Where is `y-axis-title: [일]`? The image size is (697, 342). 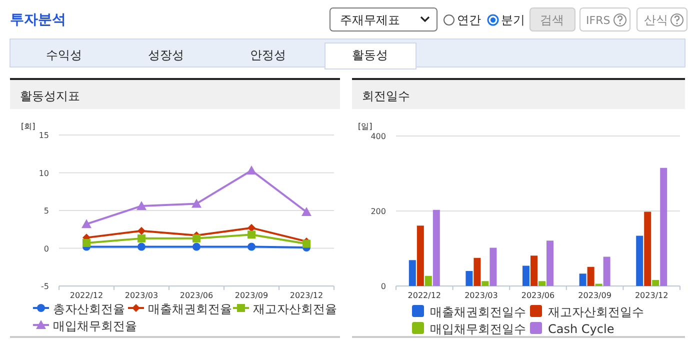
y-axis-title: [일] is located at coordinates (365, 126).